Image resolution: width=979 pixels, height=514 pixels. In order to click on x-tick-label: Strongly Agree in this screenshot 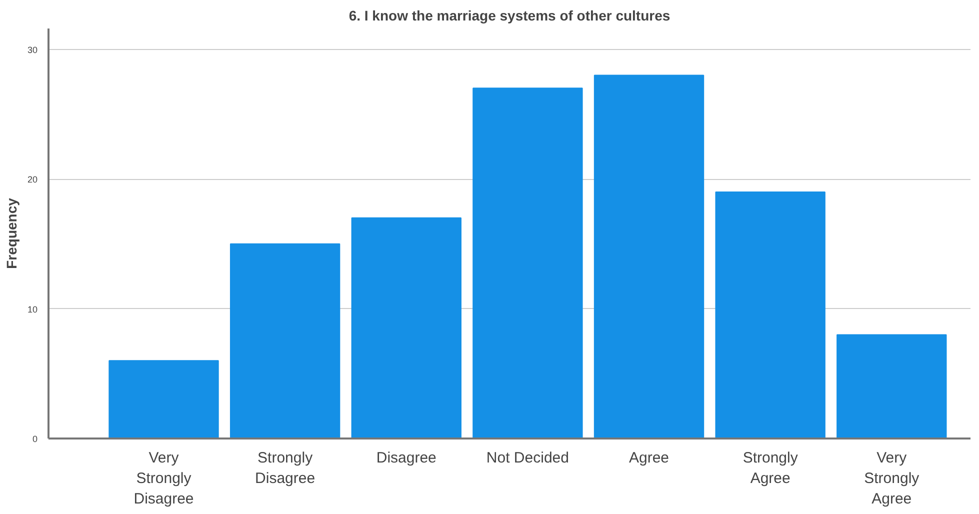, I will do `click(770, 468)`.